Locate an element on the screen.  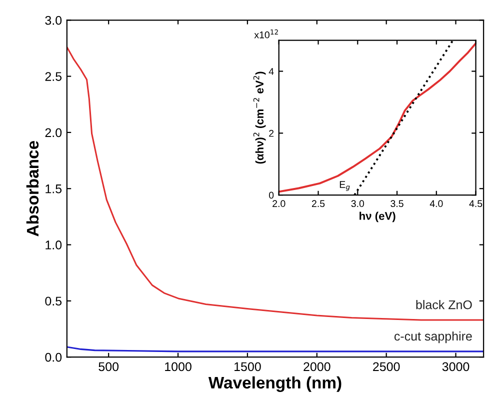
x-tick-label: 2000 is located at coordinates (317, 367).